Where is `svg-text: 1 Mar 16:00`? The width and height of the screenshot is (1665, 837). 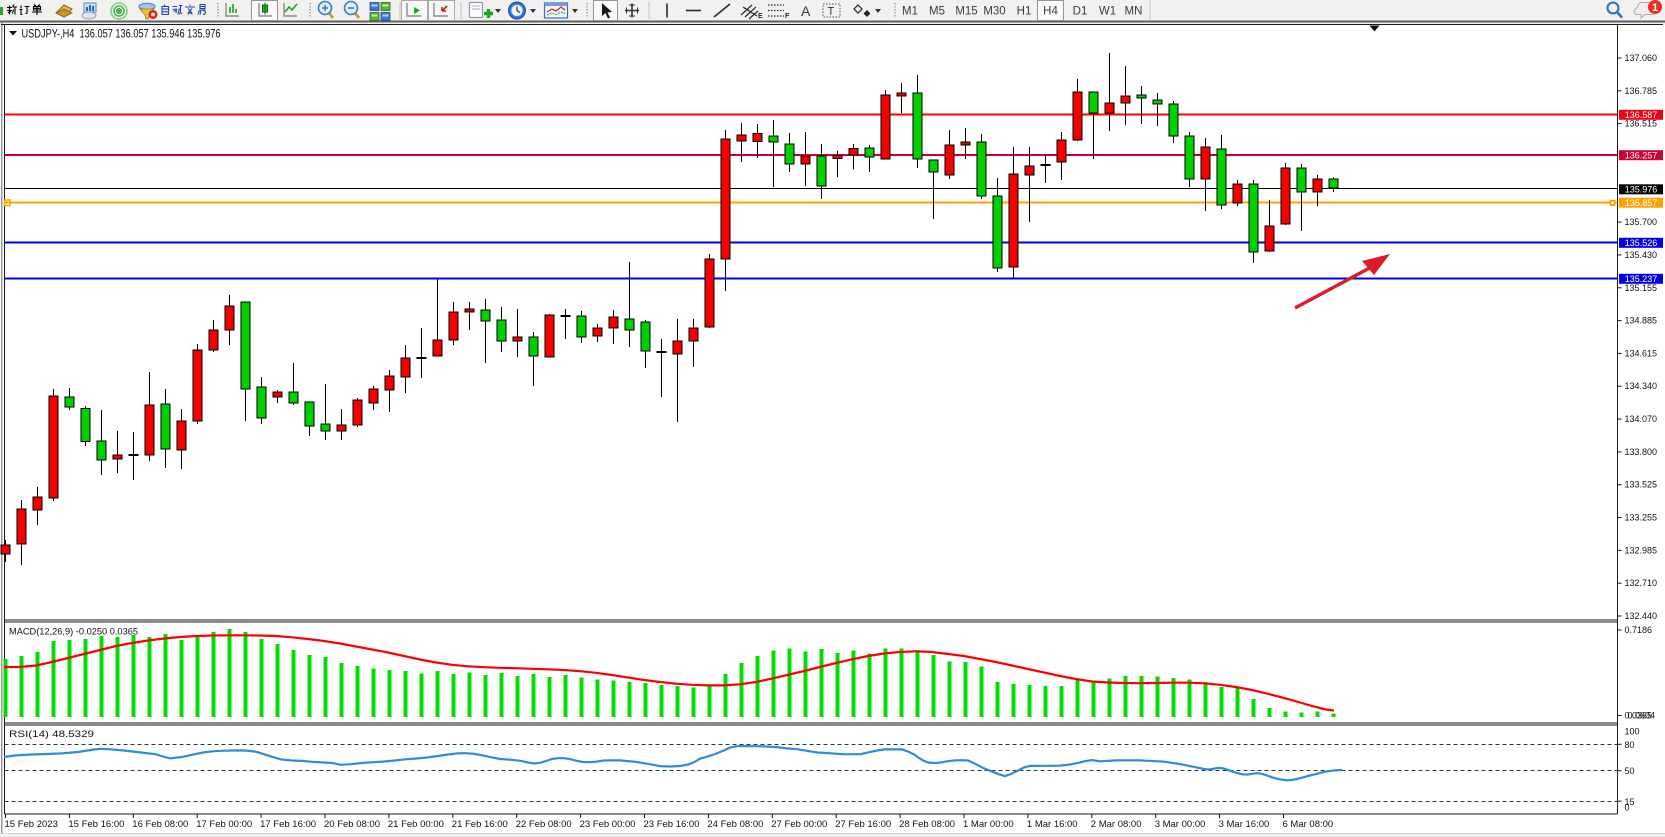 svg-text: 1 Mar 16:00 is located at coordinates (1052, 824).